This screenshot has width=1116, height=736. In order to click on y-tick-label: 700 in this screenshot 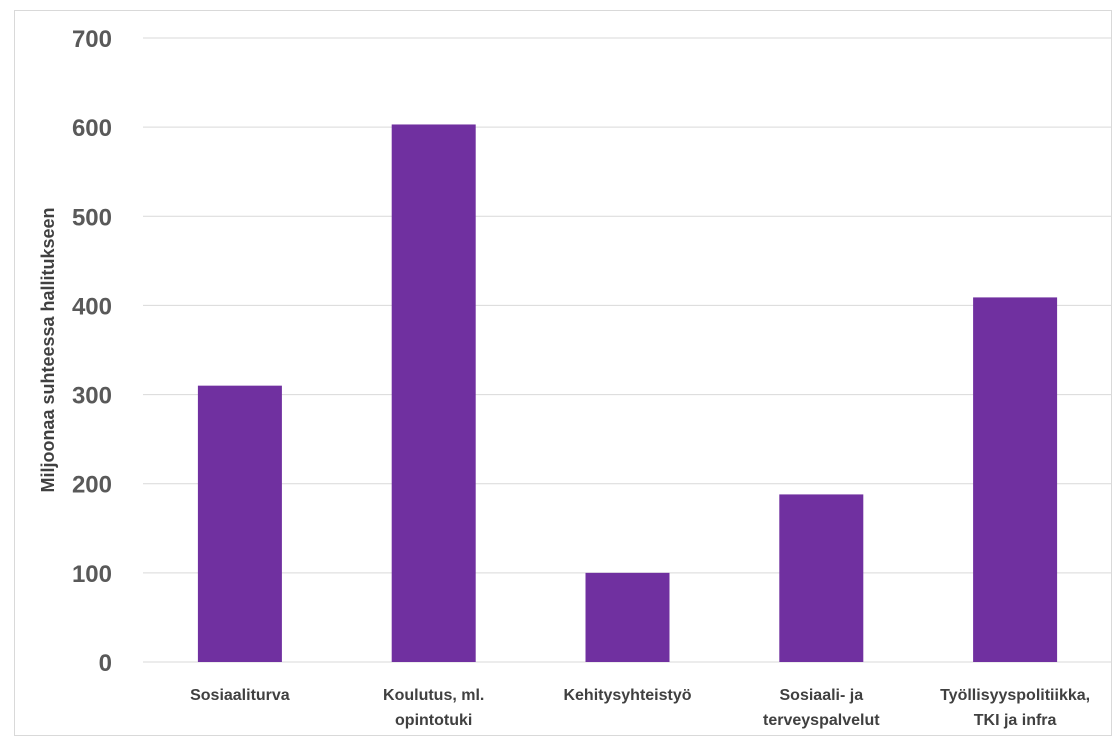, I will do `click(92, 39)`.